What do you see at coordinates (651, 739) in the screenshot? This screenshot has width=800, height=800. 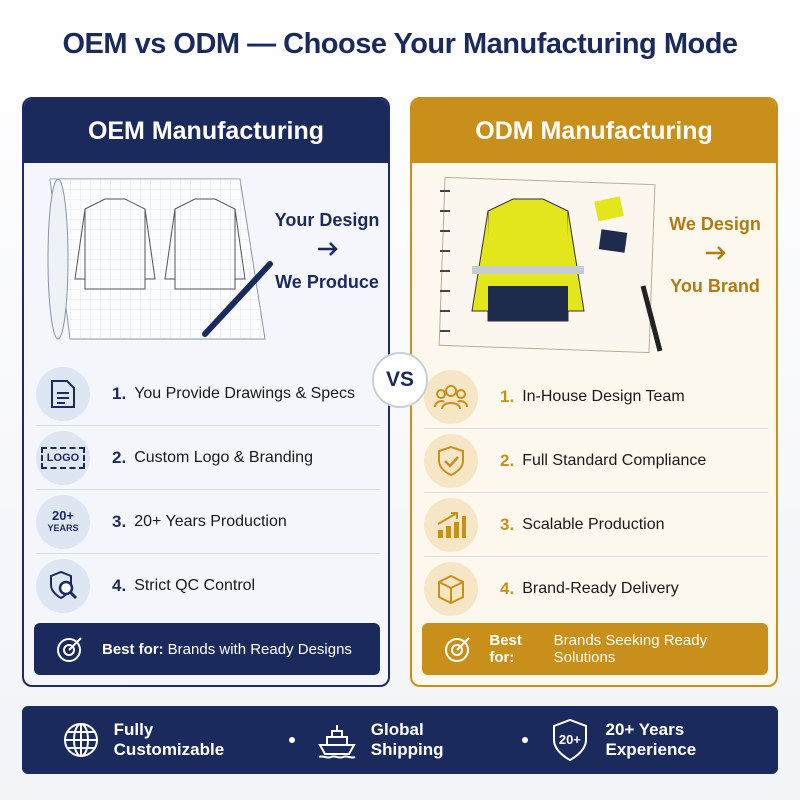 I see `footer-text: 20+ Years Experience` at bounding box center [651, 739].